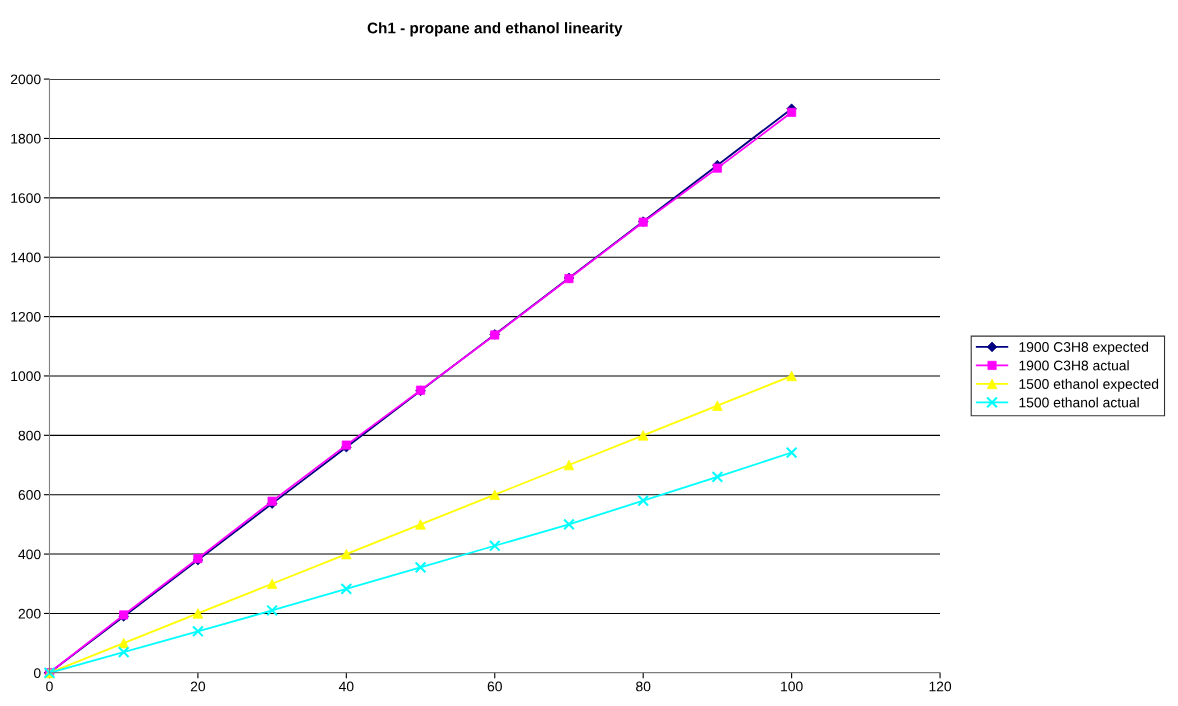  What do you see at coordinates (26, 138) in the screenshot?
I see `y-tick-label: 1800` at bounding box center [26, 138].